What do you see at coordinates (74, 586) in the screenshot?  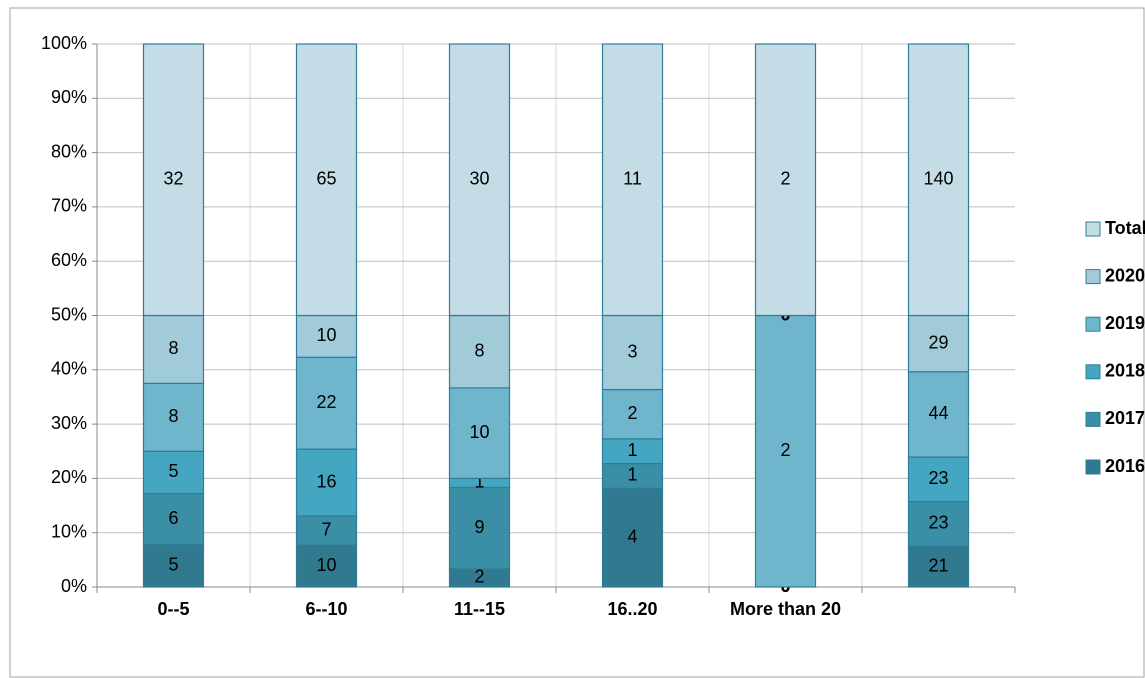 I see `y-tick-label: 0%` at bounding box center [74, 586].